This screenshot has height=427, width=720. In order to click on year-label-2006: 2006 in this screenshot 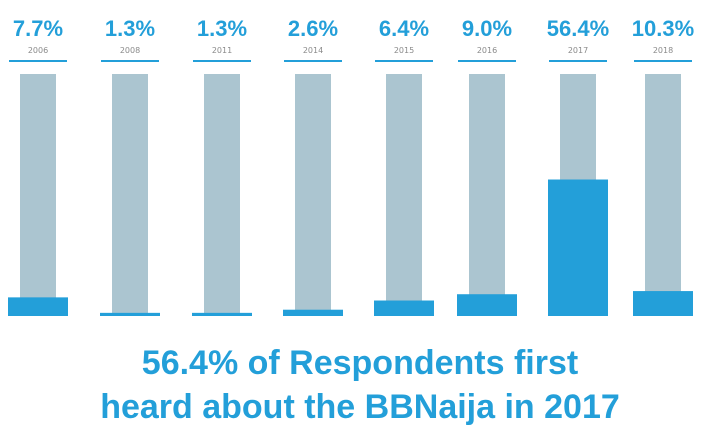, I will do `click(38, 50)`.